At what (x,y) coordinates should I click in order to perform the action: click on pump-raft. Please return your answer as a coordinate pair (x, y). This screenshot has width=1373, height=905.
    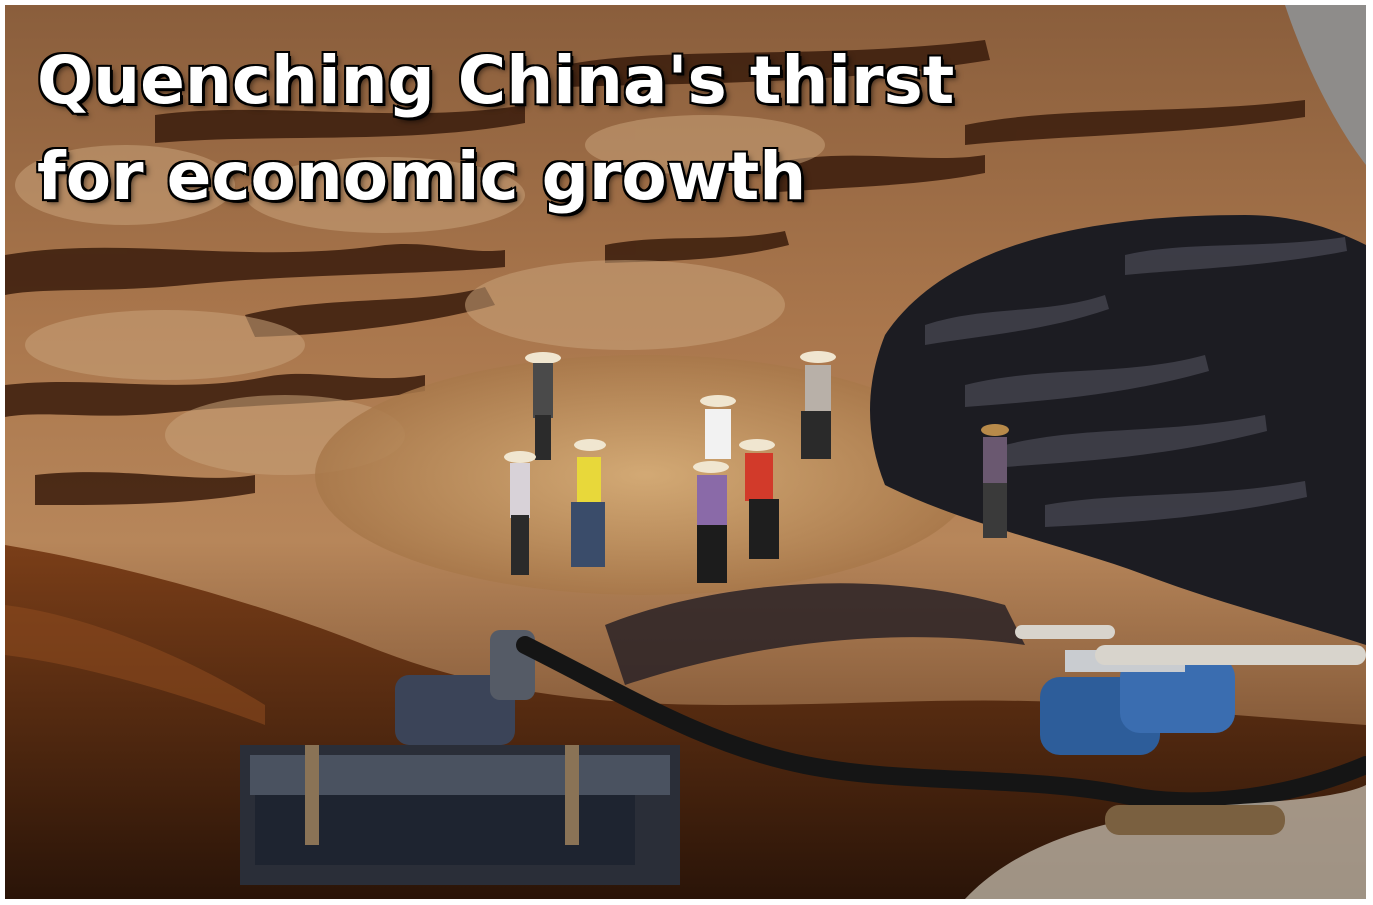
    Looking at the image, I should click on (460, 757).